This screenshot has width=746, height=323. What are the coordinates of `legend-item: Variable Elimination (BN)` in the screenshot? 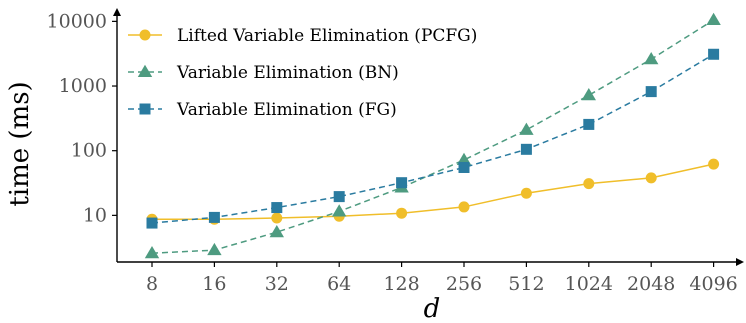 It's located at (263, 73).